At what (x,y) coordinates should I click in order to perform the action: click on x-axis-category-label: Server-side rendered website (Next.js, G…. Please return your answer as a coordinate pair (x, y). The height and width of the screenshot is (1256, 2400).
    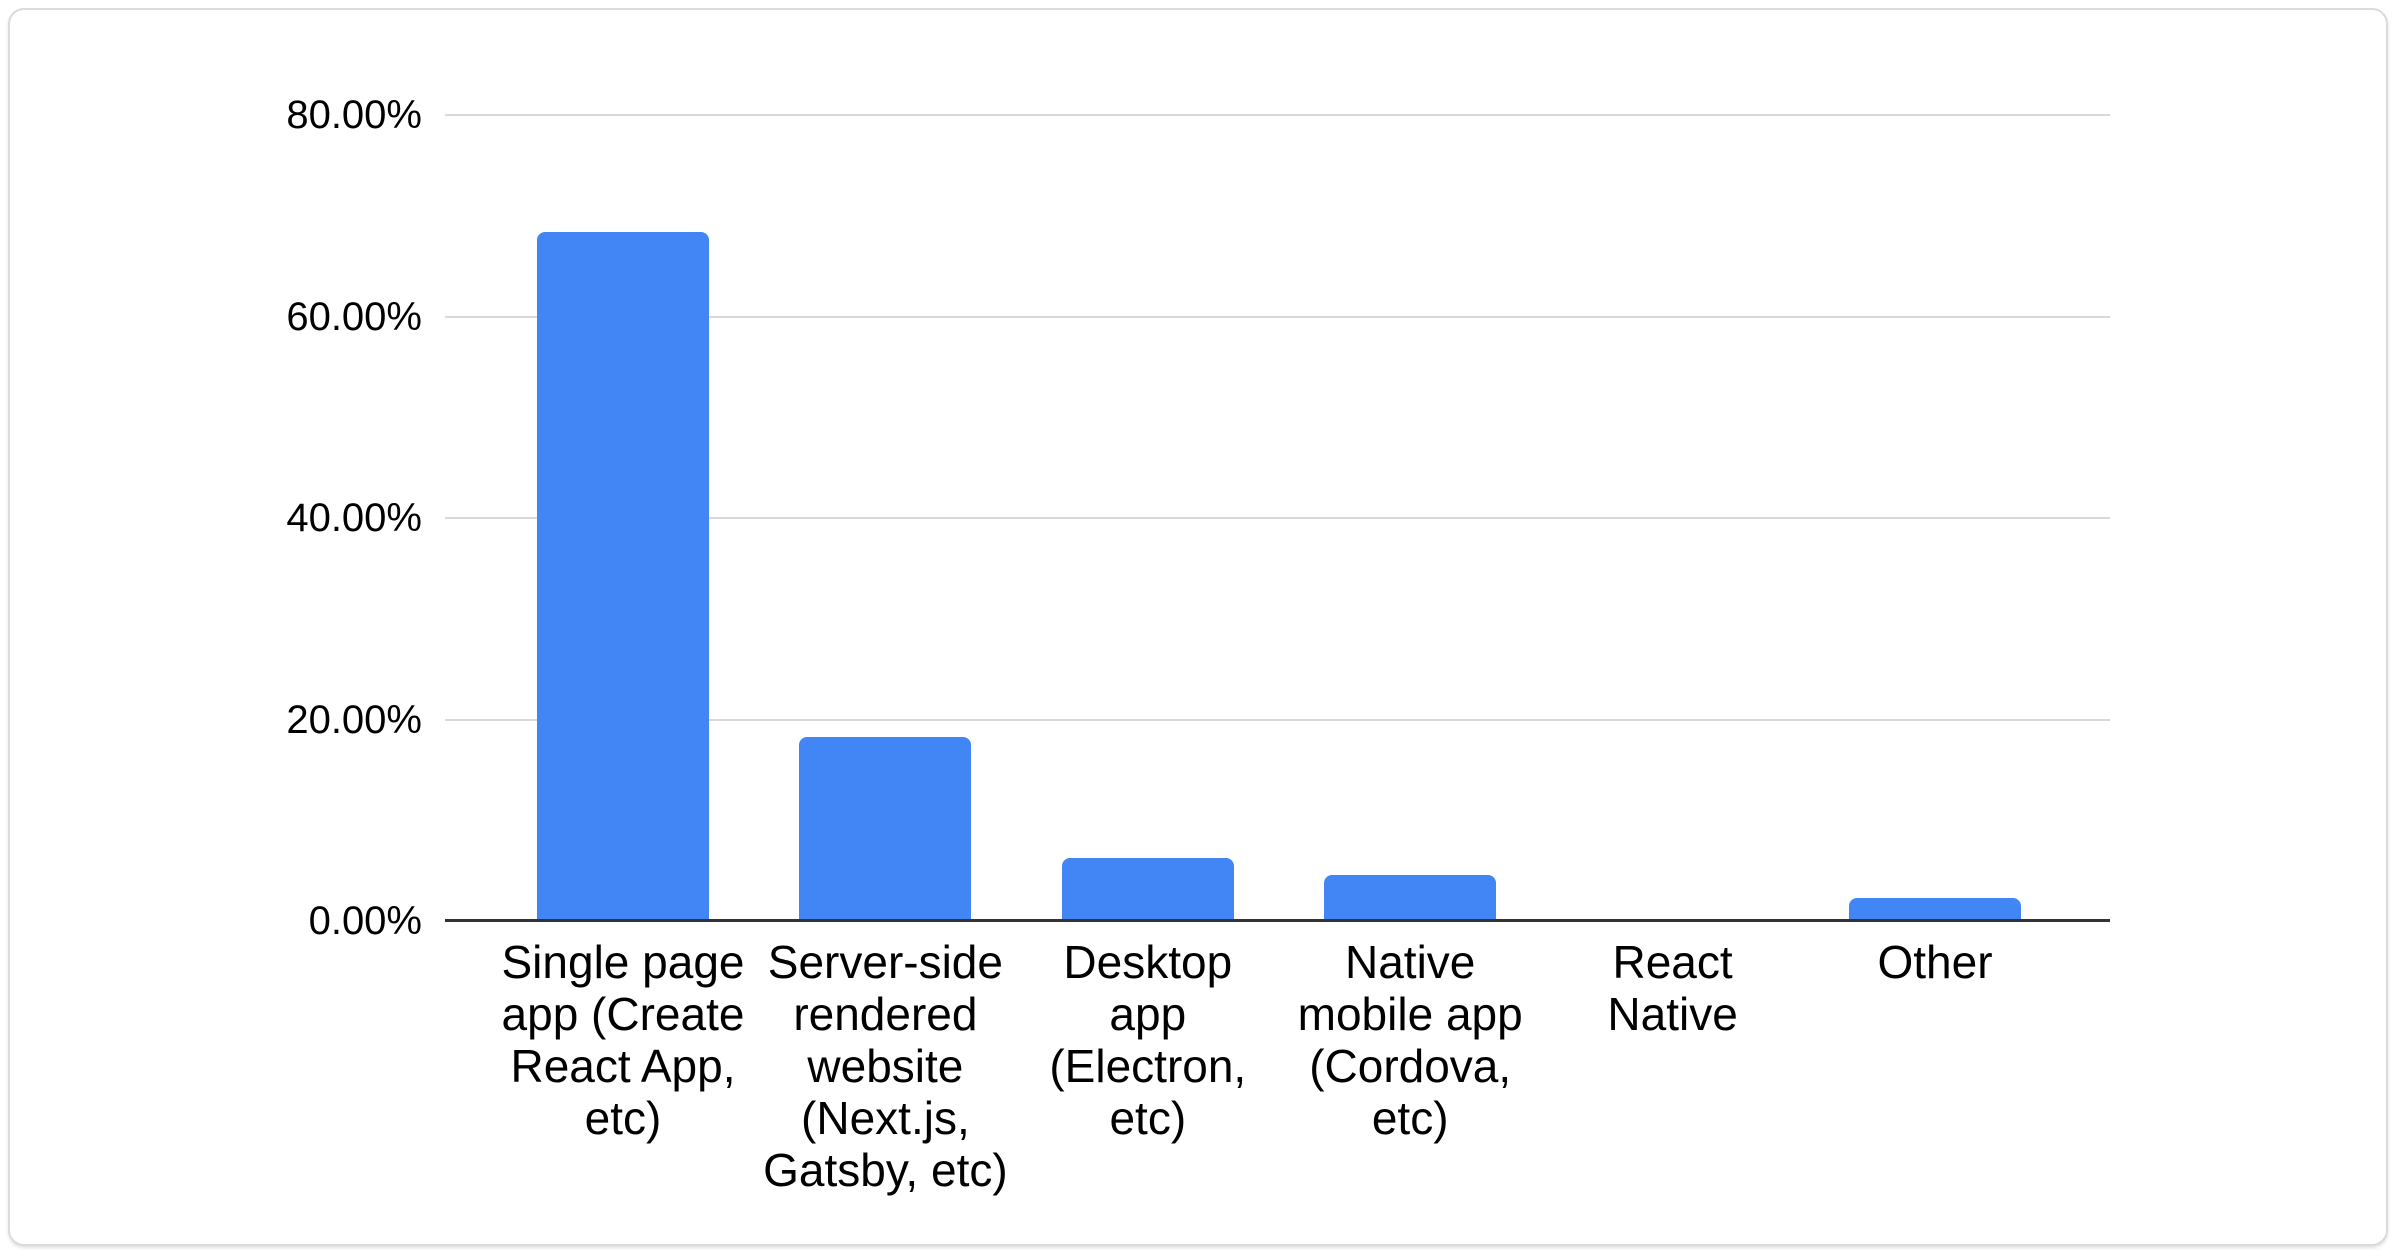
    Looking at the image, I should click on (885, 1066).